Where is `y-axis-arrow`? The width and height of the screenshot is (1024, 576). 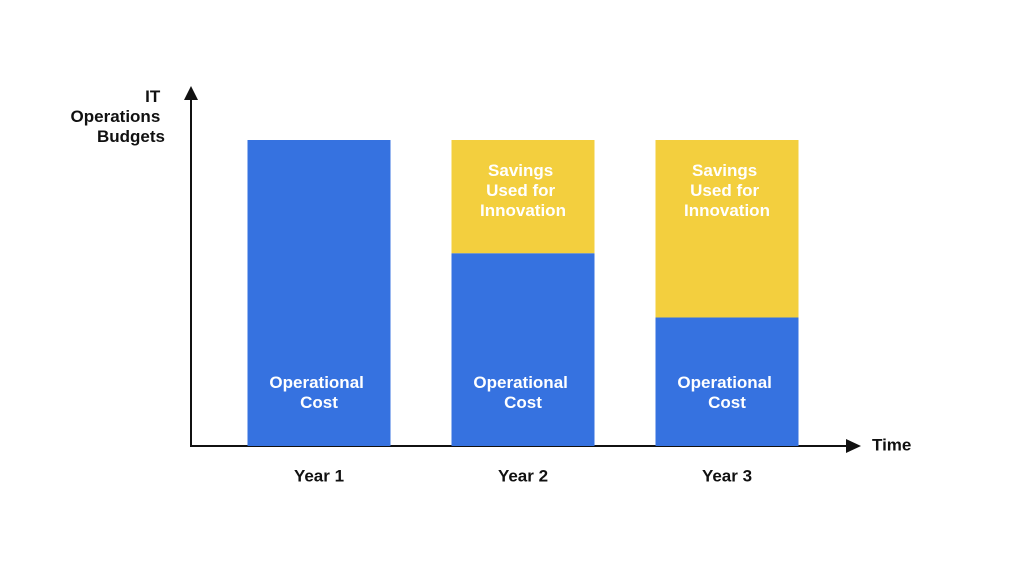
y-axis-arrow is located at coordinates (191, 93).